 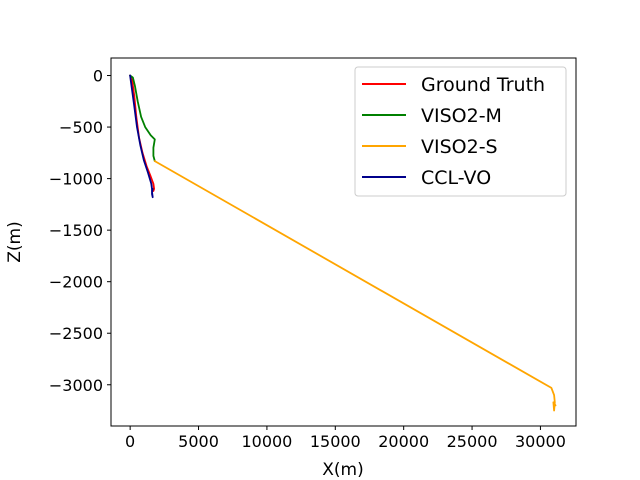 What do you see at coordinates (76, 179) in the screenshot?
I see `y-tick-label-2: −1000` at bounding box center [76, 179].